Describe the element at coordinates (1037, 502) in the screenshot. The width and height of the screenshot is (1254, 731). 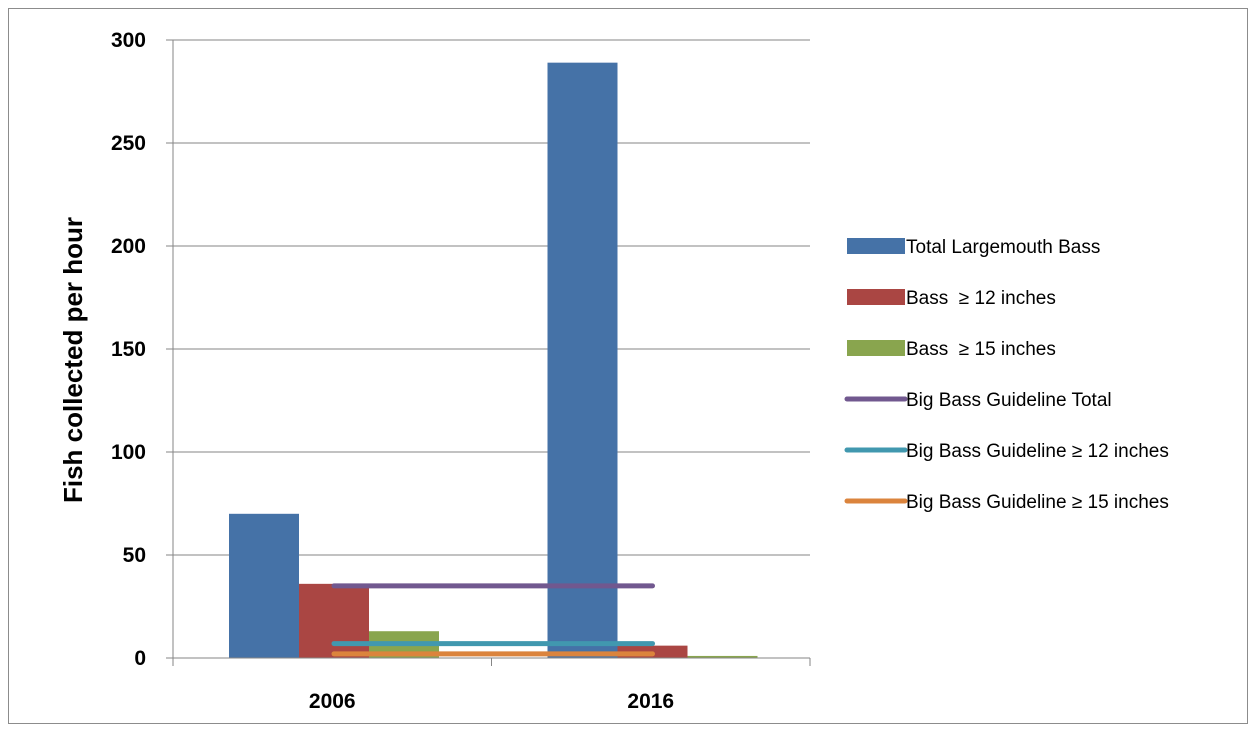
I see `legend-label: Big Bass Guideline ≥ 15 inches` at that location.